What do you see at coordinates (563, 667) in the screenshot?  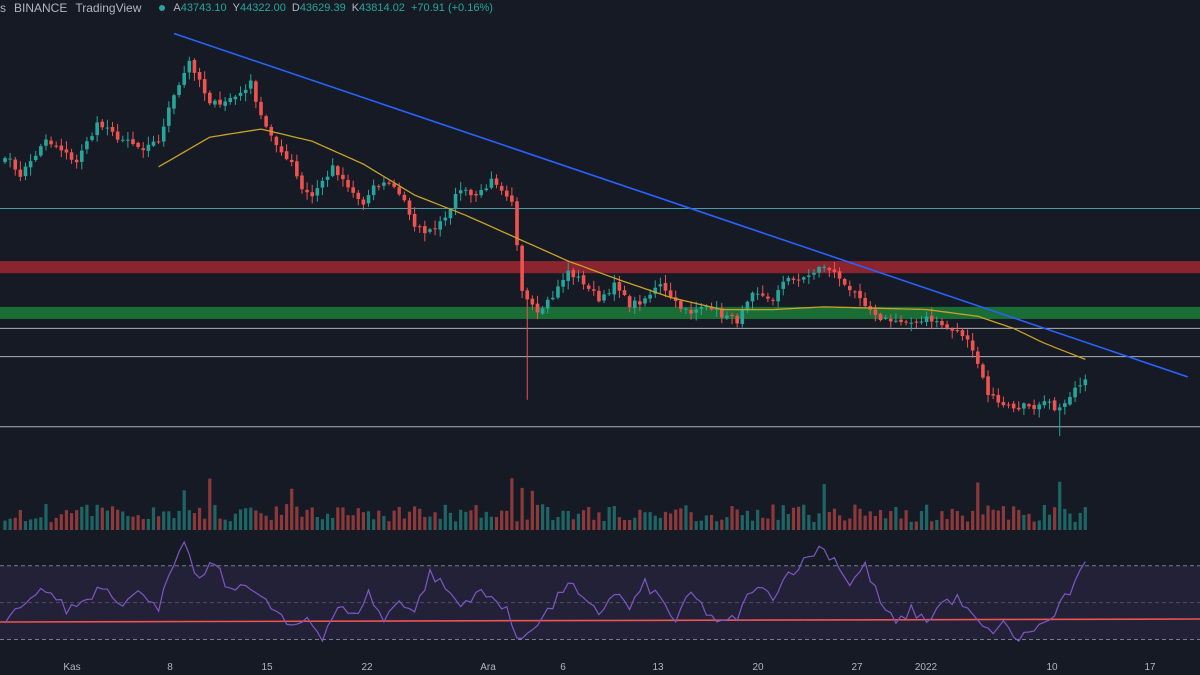 I see `x-tick-label: 6` at bounding box center [563, 667].